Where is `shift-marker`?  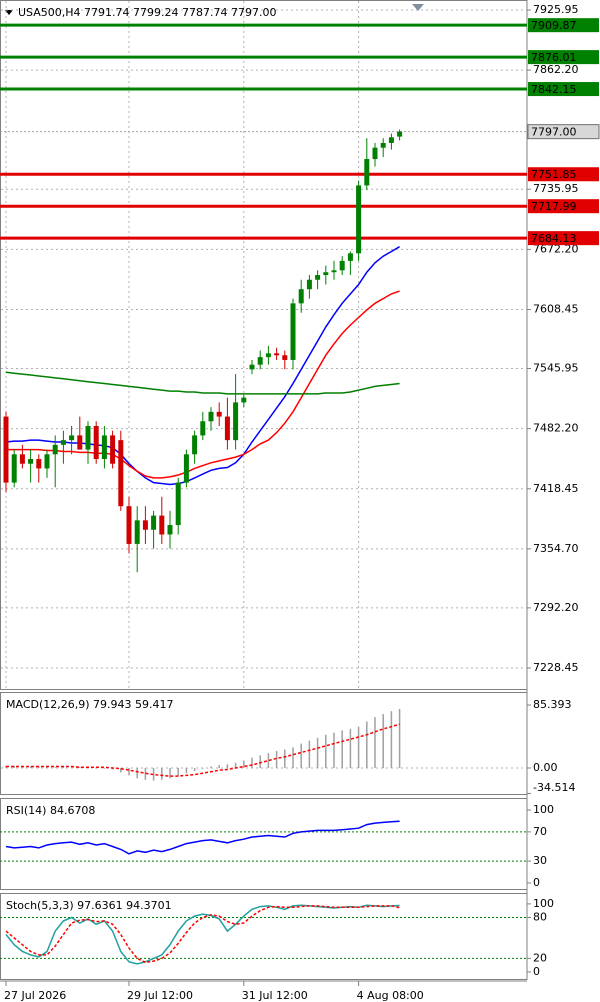
shift-marker is located at coordinates (418, 7).